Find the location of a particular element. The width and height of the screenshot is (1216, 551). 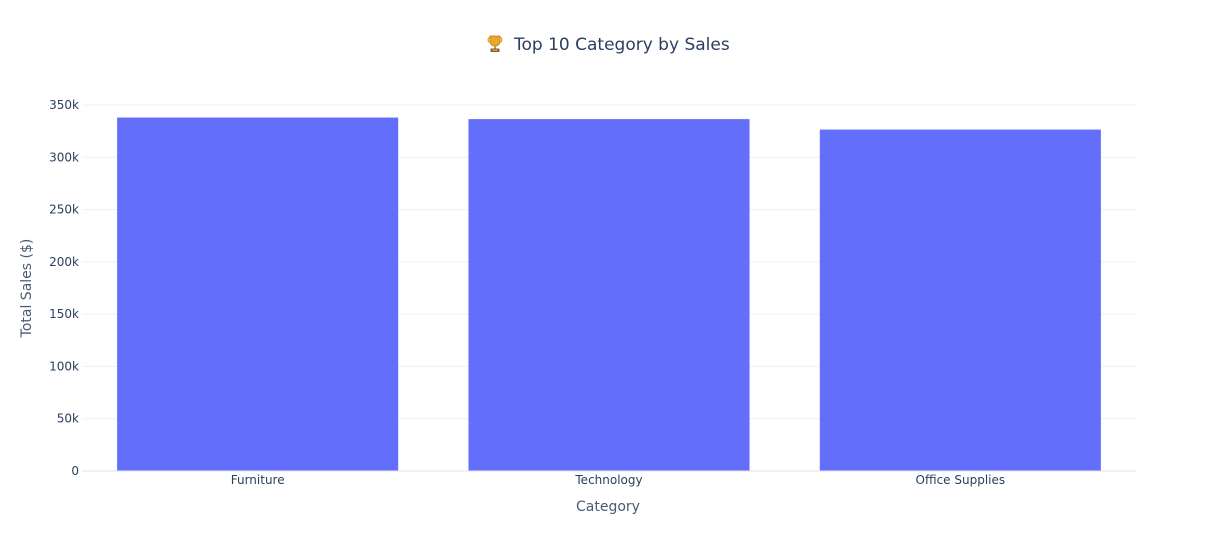

y-tick-label: 0 is located at coordinates (75, 471).